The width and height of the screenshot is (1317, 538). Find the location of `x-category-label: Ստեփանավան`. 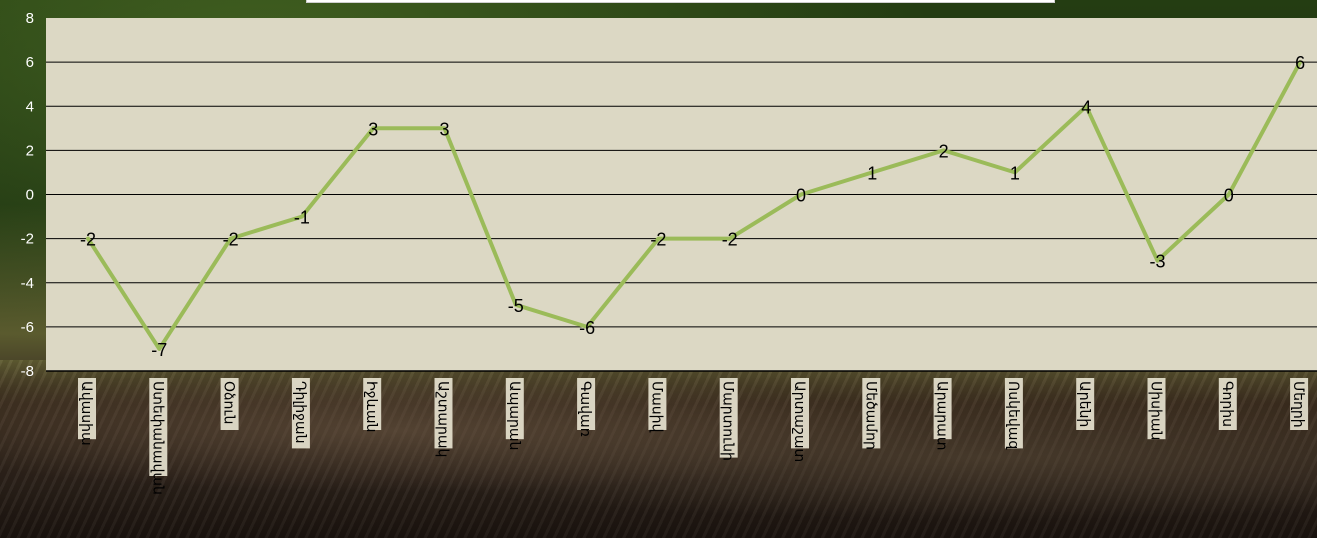

x-category-label: Ստեփանավան is located at coordinates (158, 436).